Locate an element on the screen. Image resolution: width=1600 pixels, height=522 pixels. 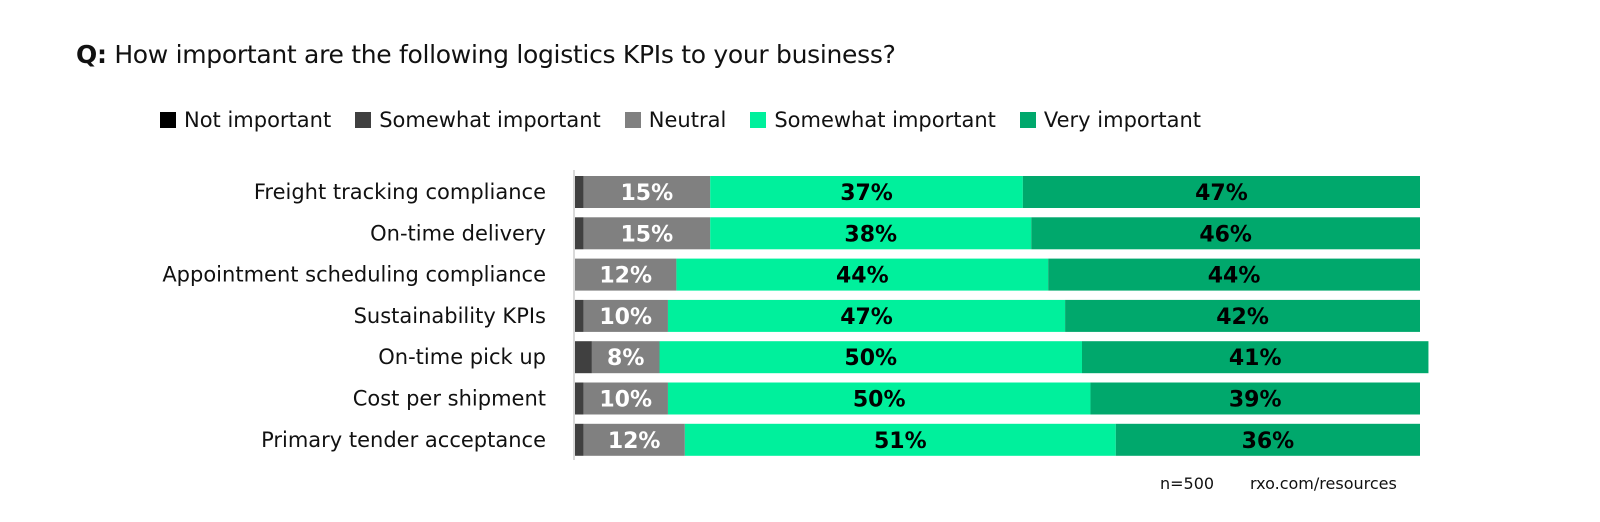
title-prefix: Q: is located at coordinates (91, 54).